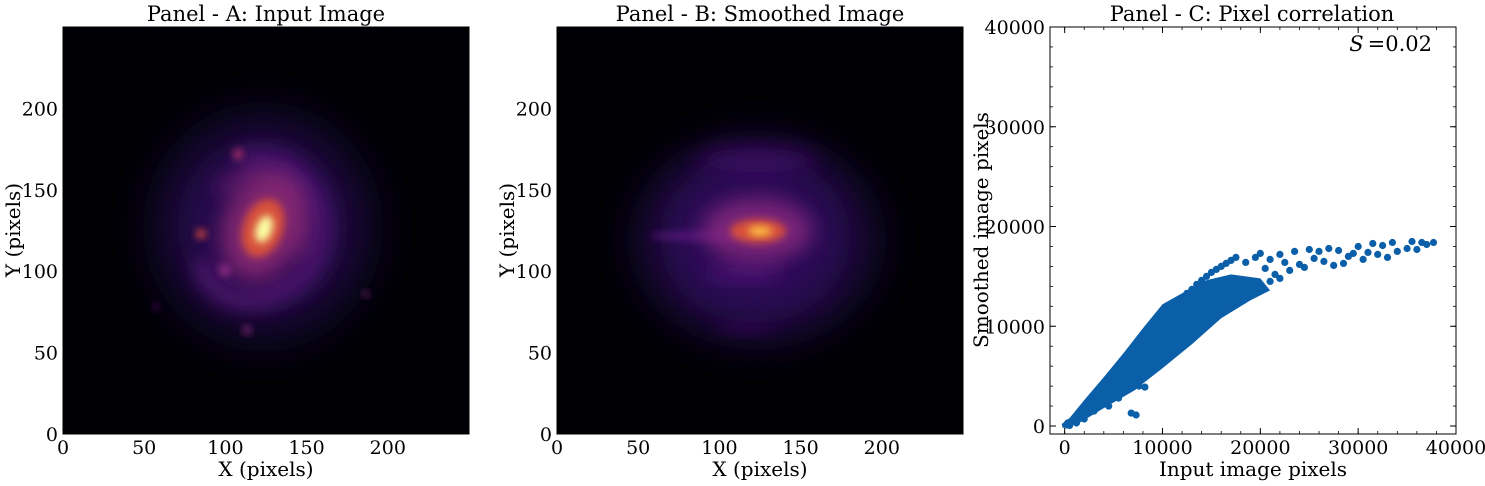 This screenshot has width=1485, height=486. I want to click on panel-c-annotation: S =0.02, so click(1390, 44).